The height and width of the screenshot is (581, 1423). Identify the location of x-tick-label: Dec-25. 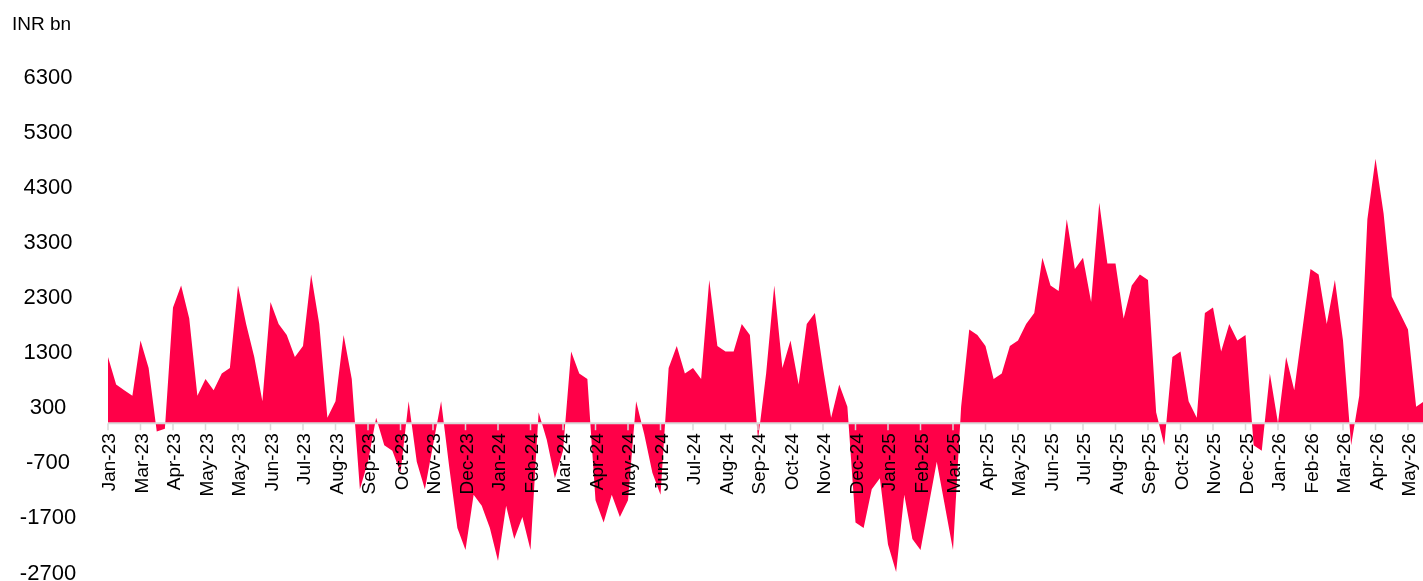
(1246, 464).